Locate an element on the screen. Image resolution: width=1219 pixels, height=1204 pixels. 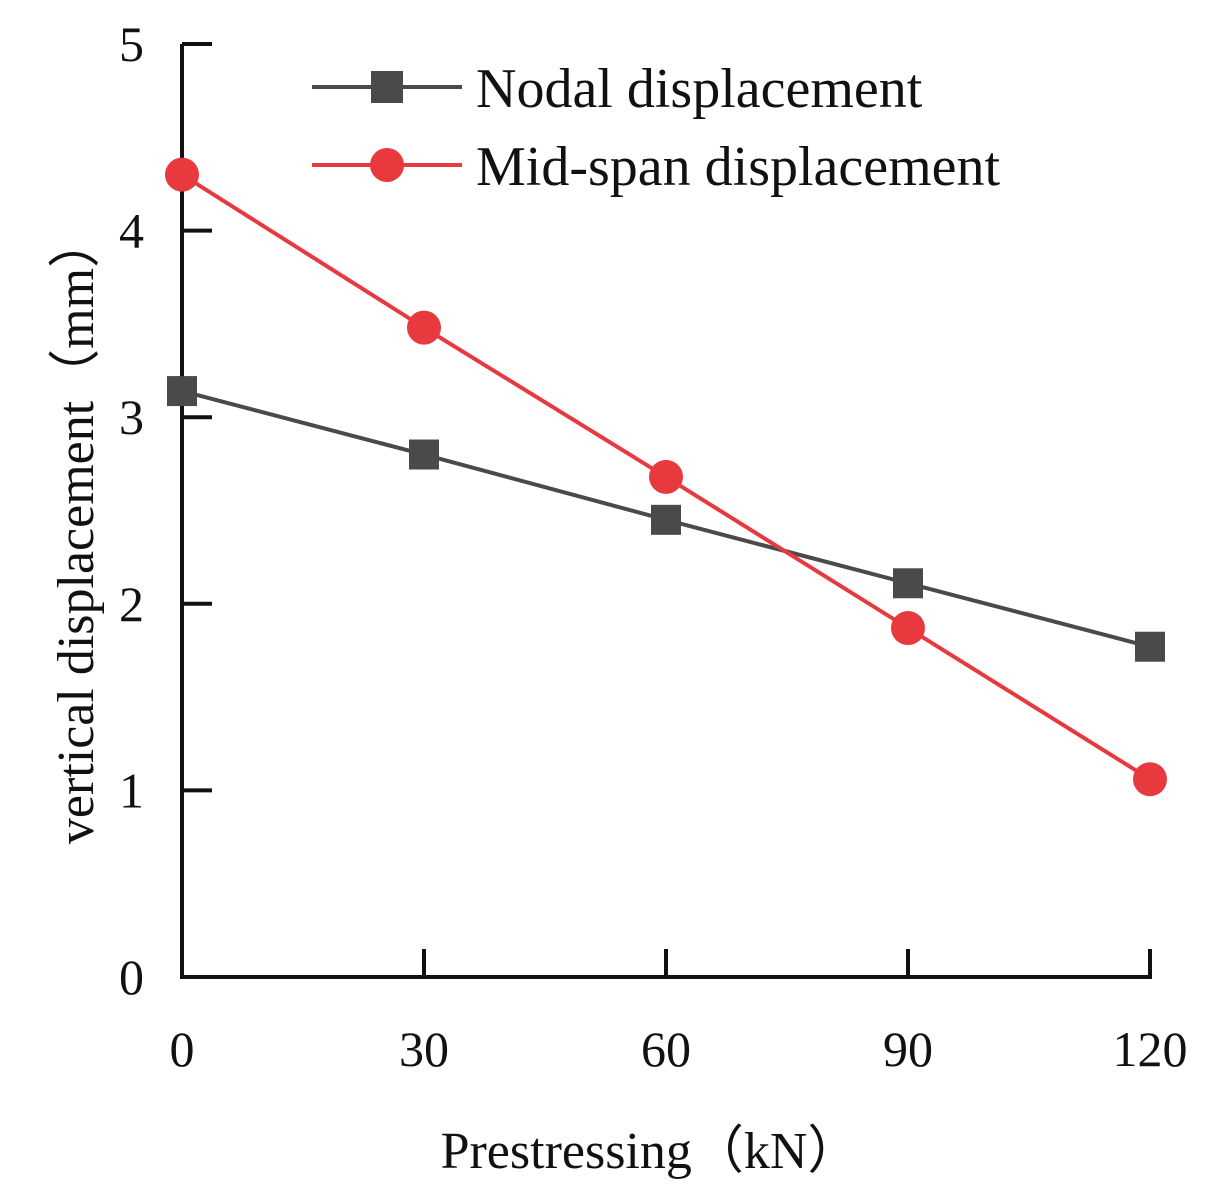
x-axis-title: Prestressing（kN） is located at coordinates (650, 1151).